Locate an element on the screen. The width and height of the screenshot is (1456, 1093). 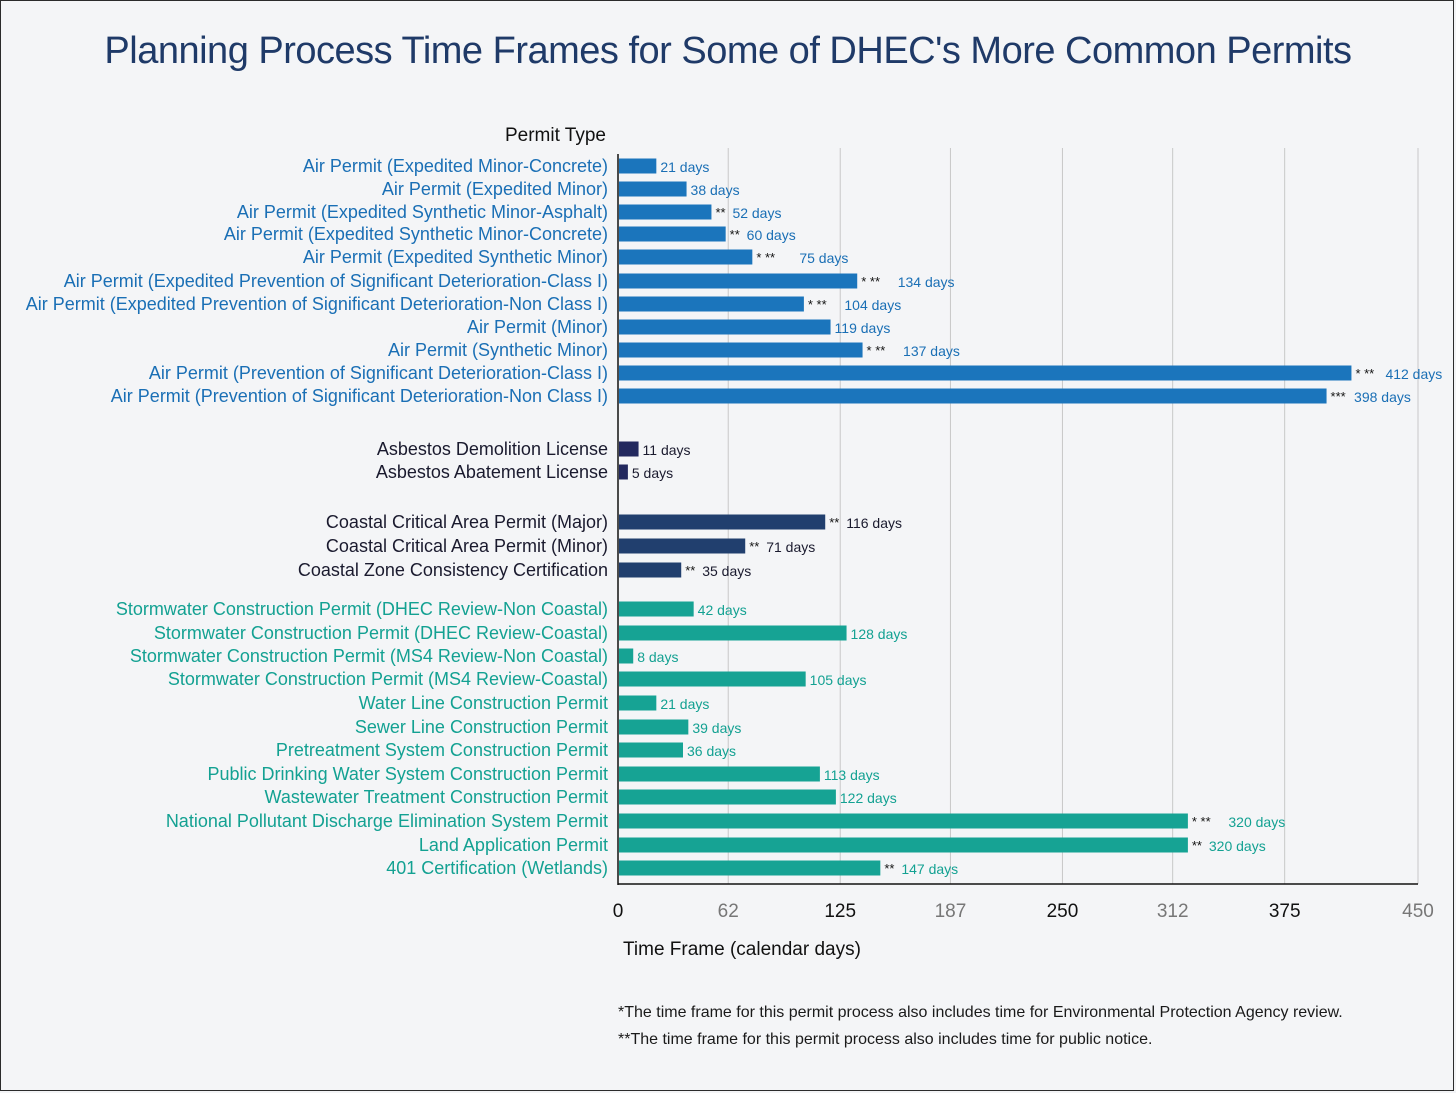
value-label: 116 days is located at coordinates (874, 523).